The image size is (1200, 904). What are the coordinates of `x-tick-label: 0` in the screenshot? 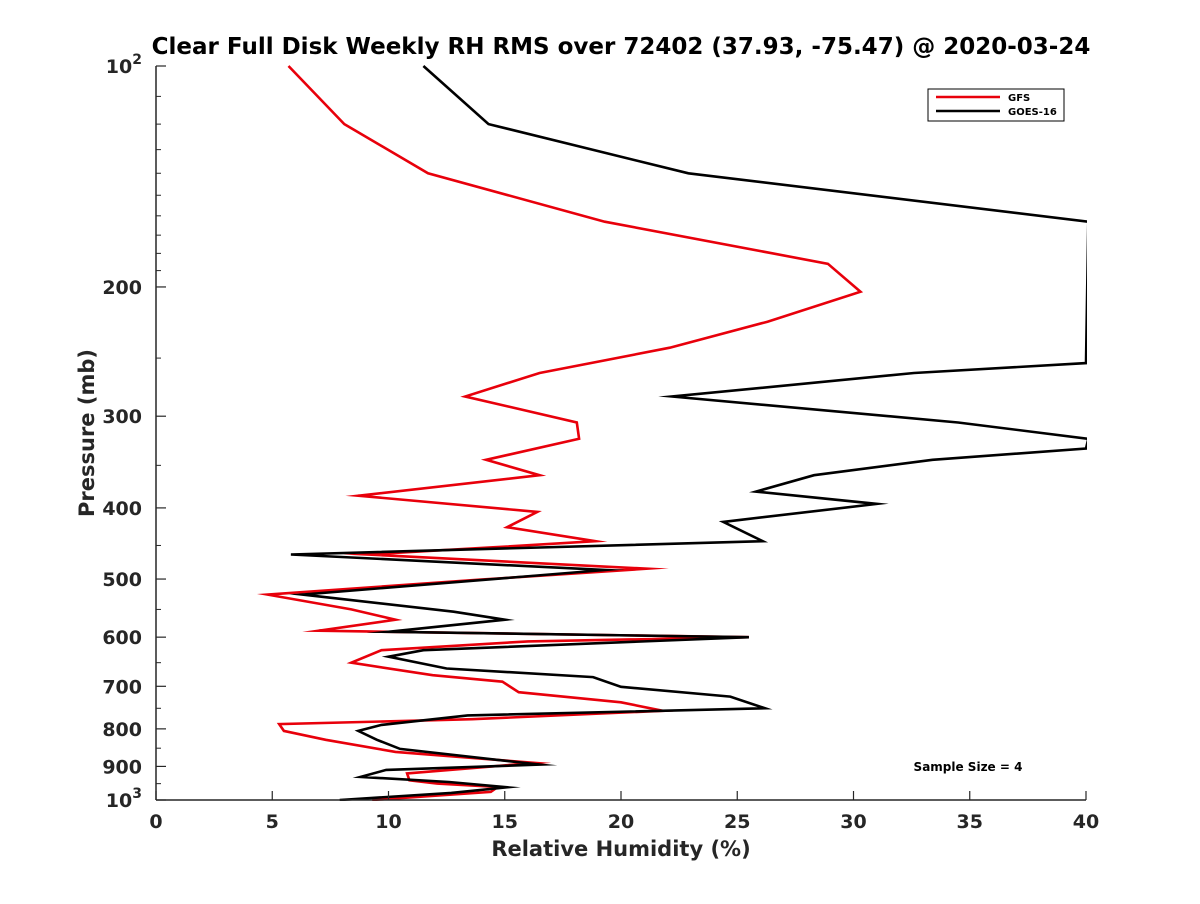 It's located at (155, 822).